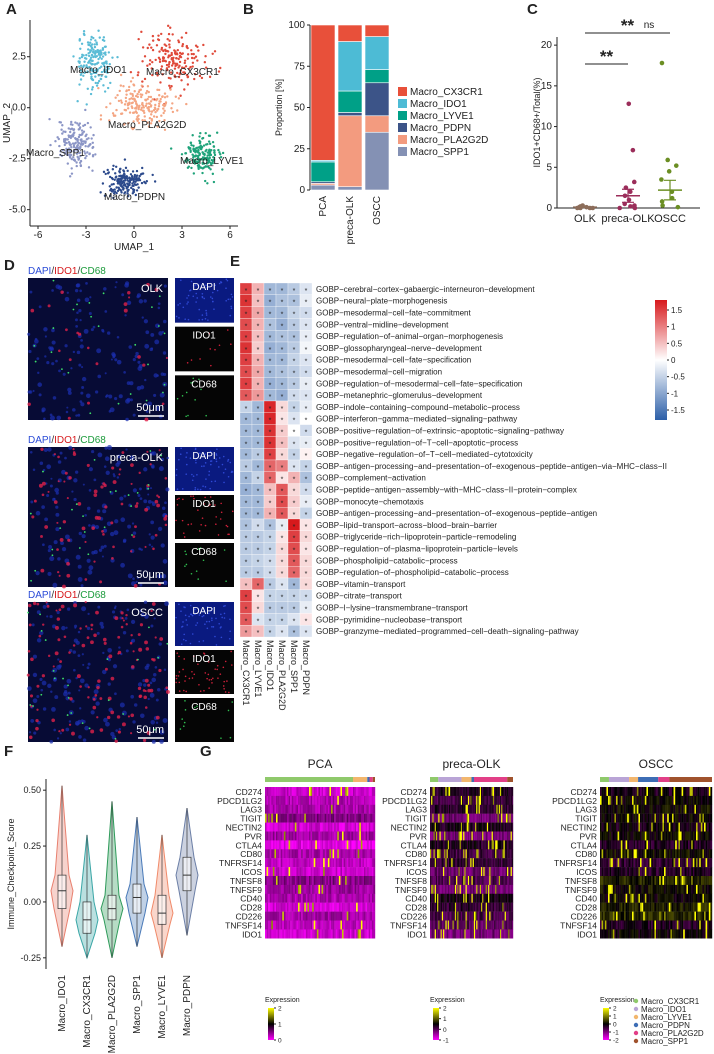 This screenshot has width=714, height=1054. Describe the element at coordinates (112, 907) in the screenshot. I see `box` at that location.